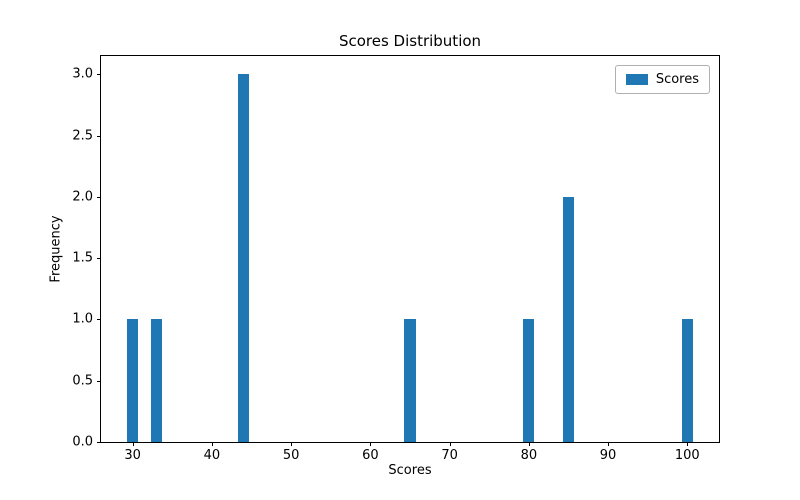  I want to click on y-tick-label: 3.0, so click(82, 74).